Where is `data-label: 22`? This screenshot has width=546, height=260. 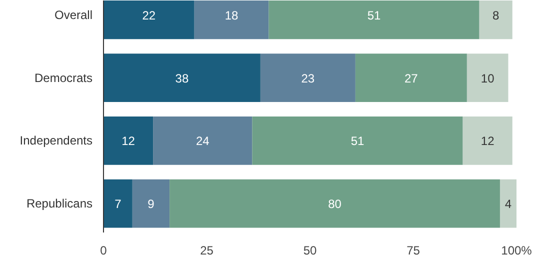
data-label: 22 is located at coordinates (149, 15).